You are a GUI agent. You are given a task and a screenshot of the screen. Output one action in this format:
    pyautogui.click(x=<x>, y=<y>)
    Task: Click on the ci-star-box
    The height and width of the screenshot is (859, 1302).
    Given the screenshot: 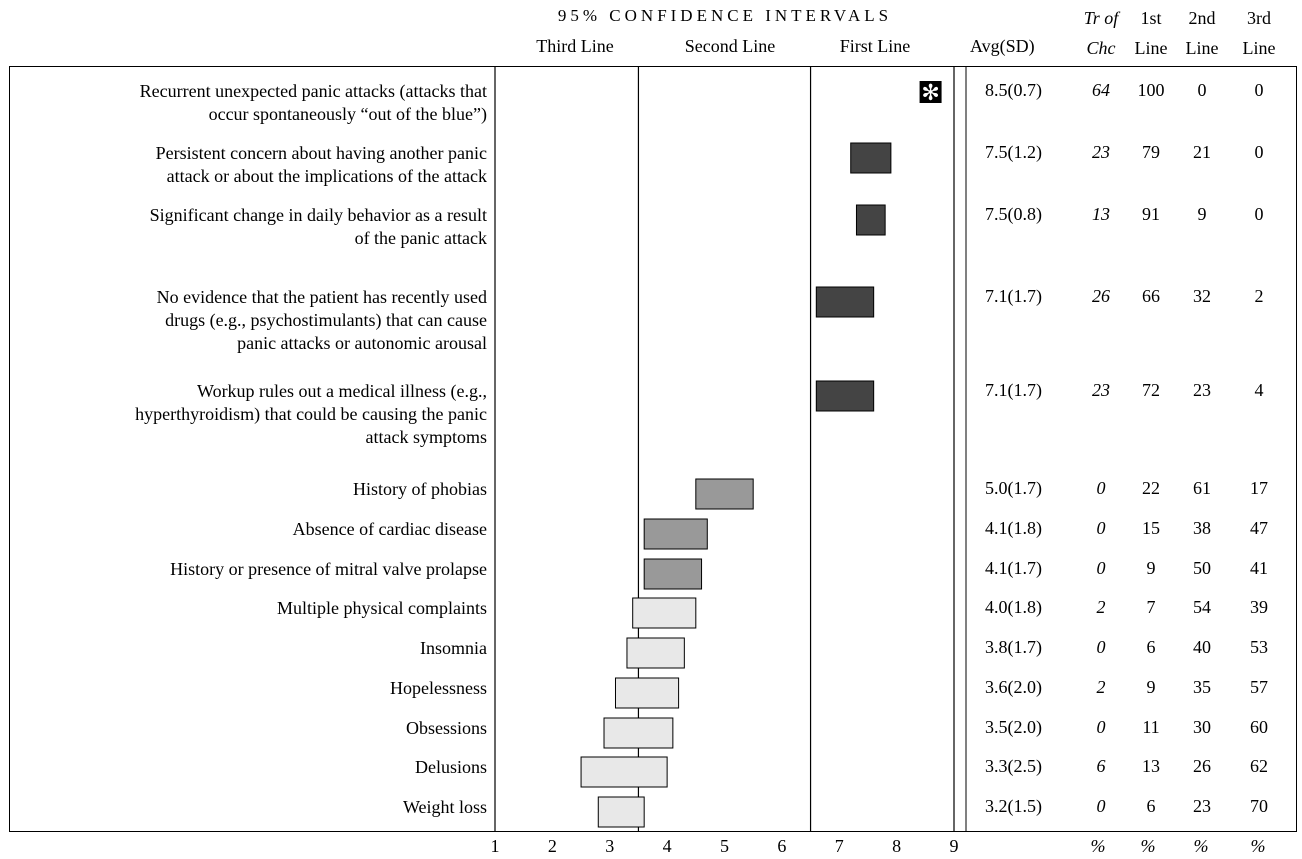 What is the action you would take?
    pyautogui.click(x=930, y=92)
    